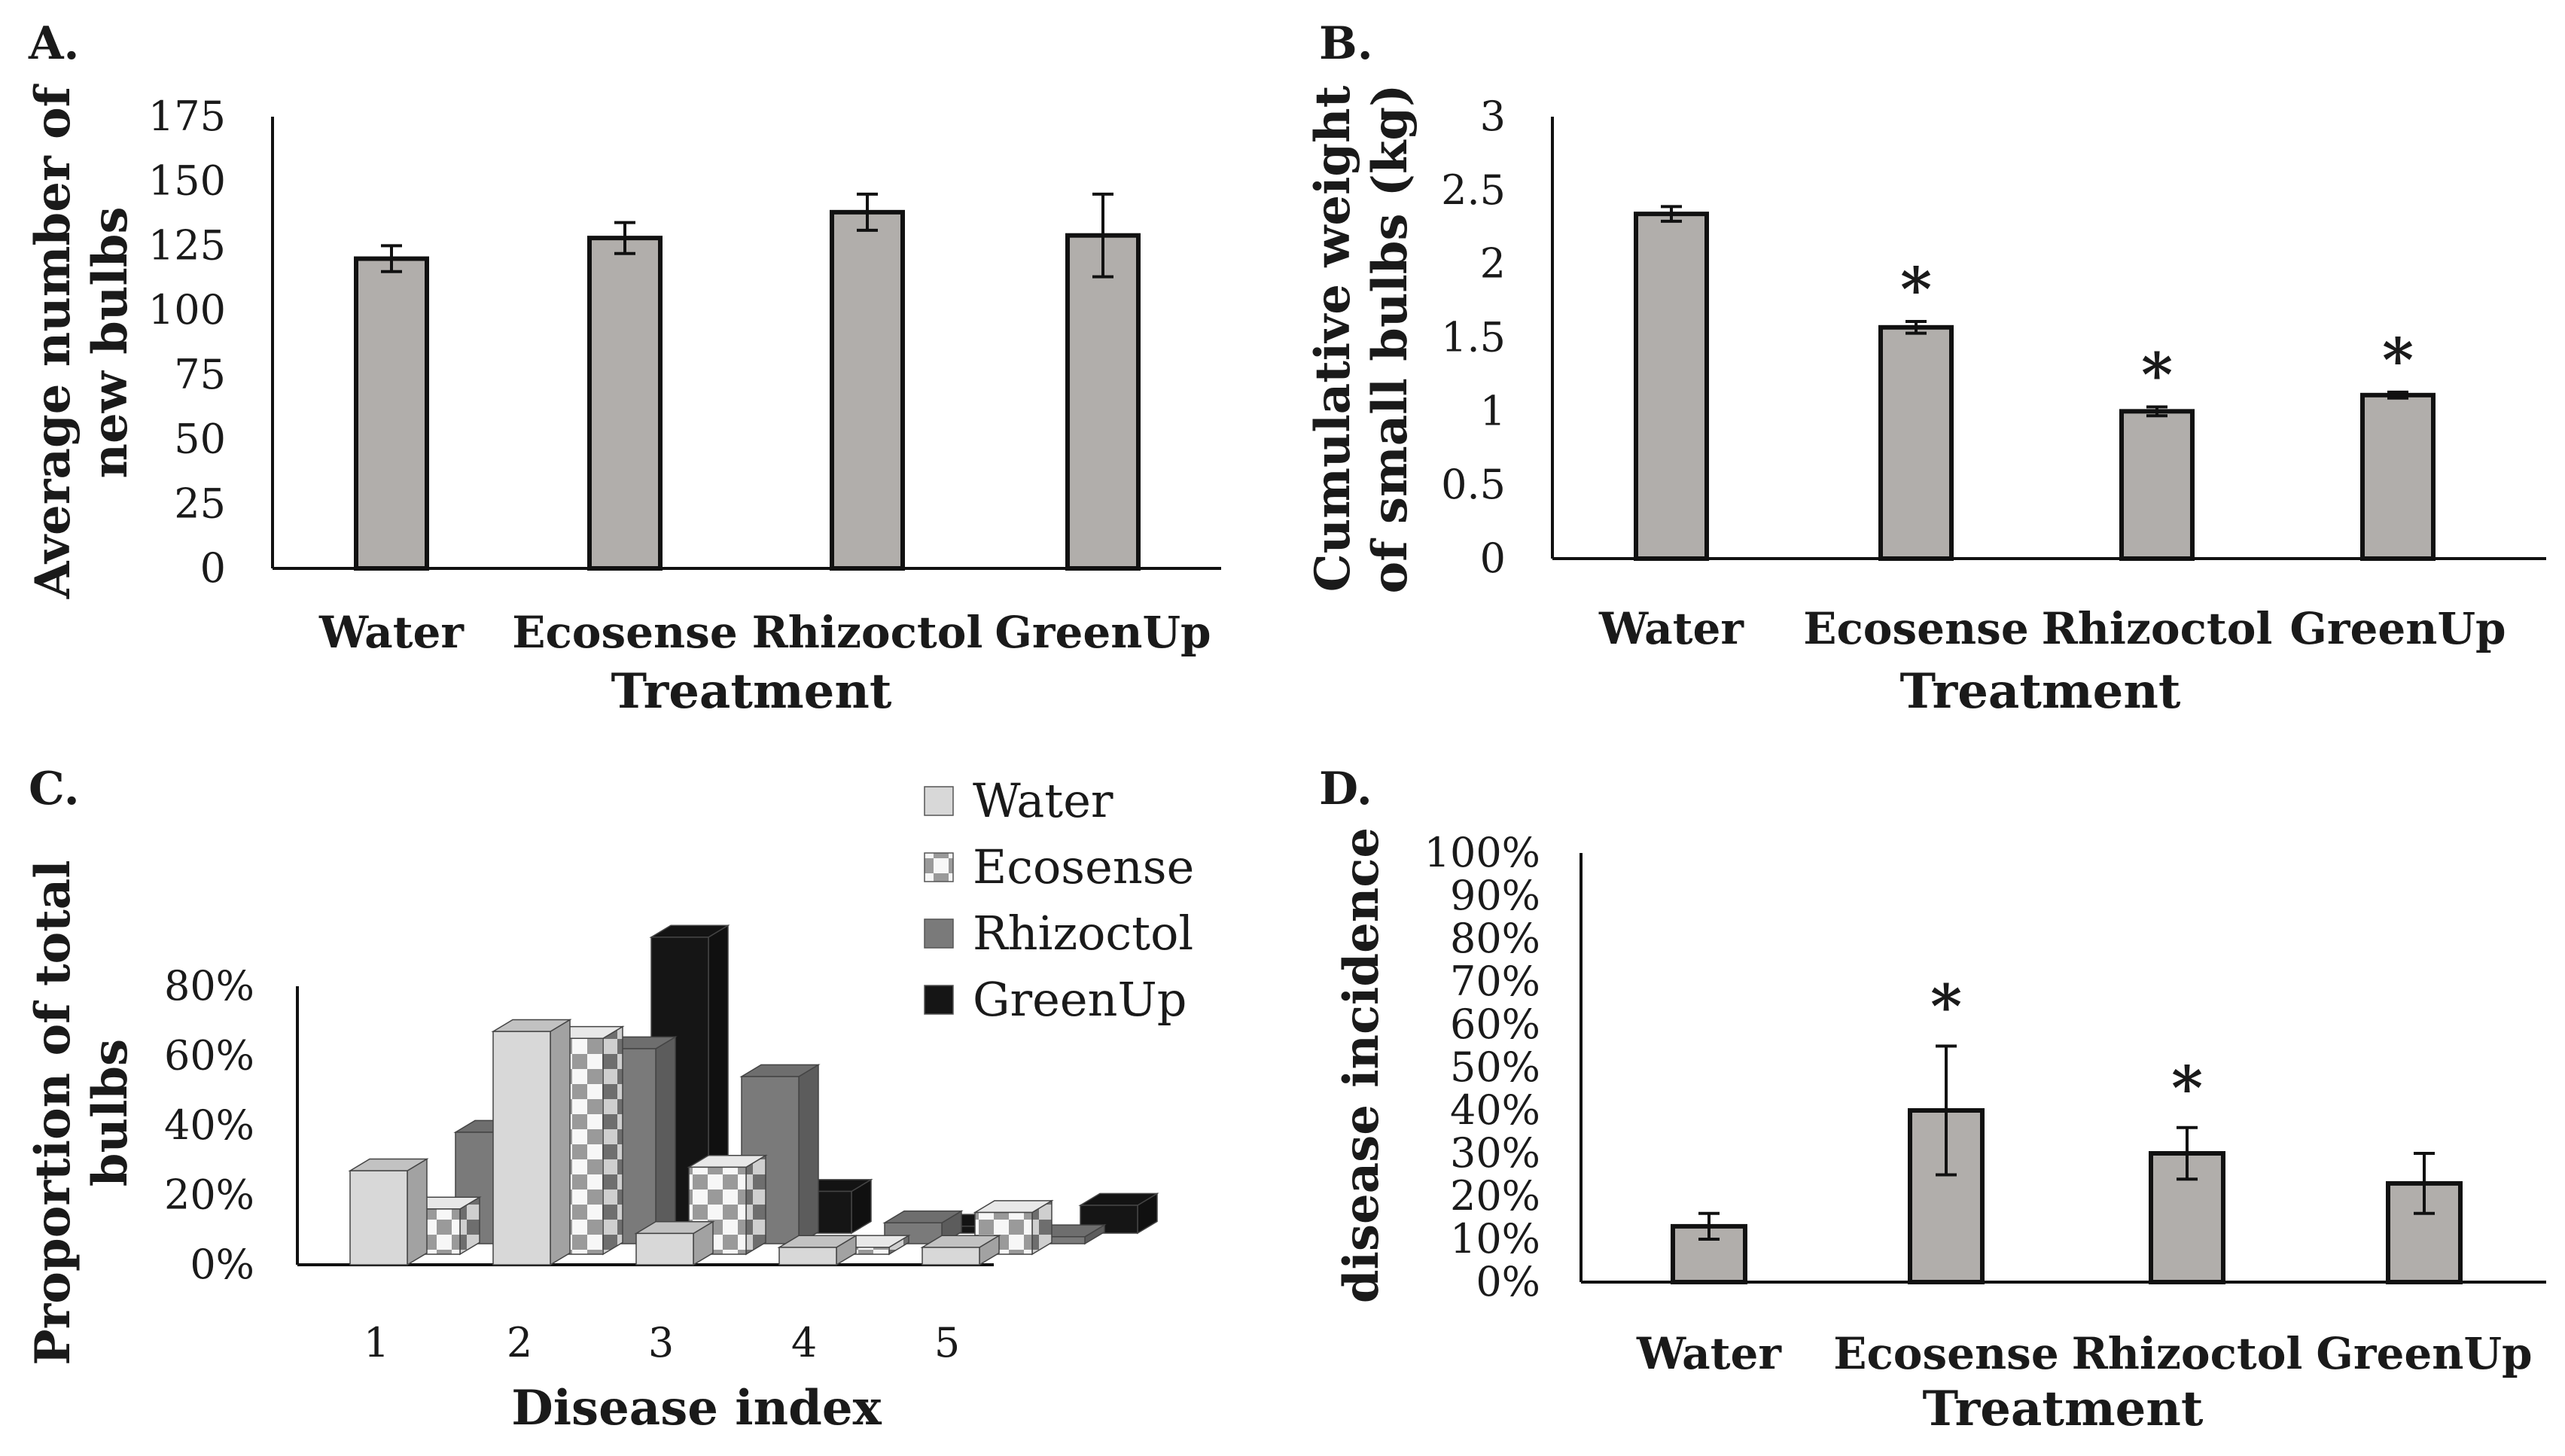 The width and height of the screenshot is (2565, 1456). I want to click on panel-c-y-axis-title-line: Proportion of total, so click(53, 1112).